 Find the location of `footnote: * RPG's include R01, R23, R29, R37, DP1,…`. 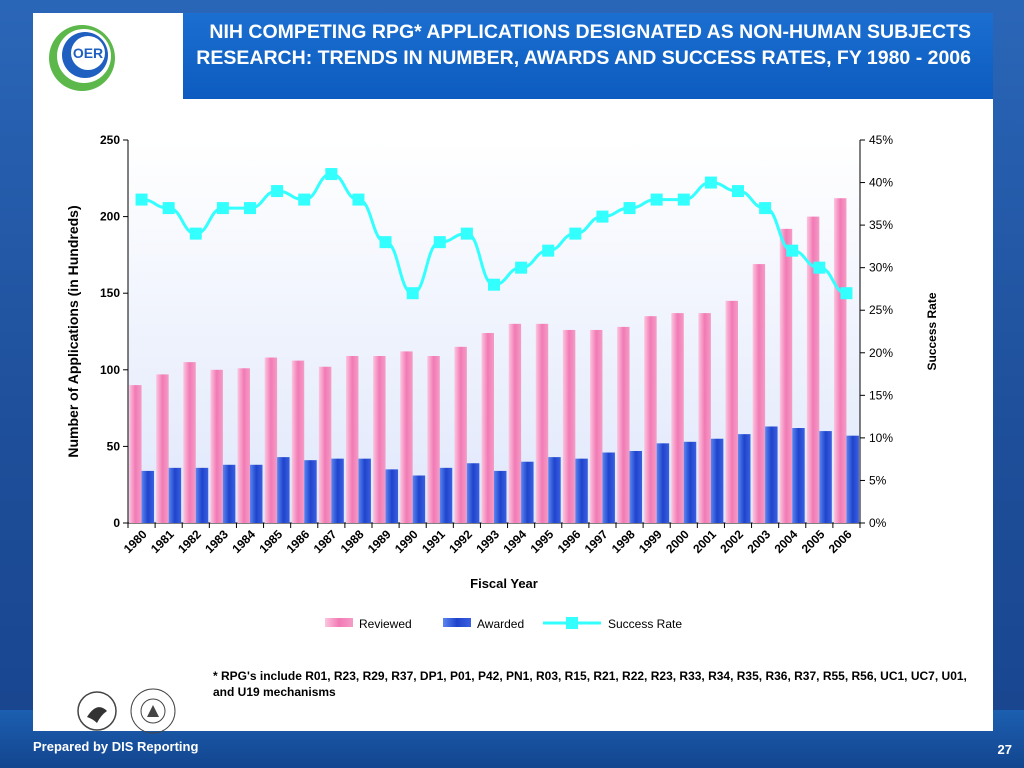

footnote: * RPG's include R01, R23, R29, R37, DP1,… is located at coordinates (590, 684).